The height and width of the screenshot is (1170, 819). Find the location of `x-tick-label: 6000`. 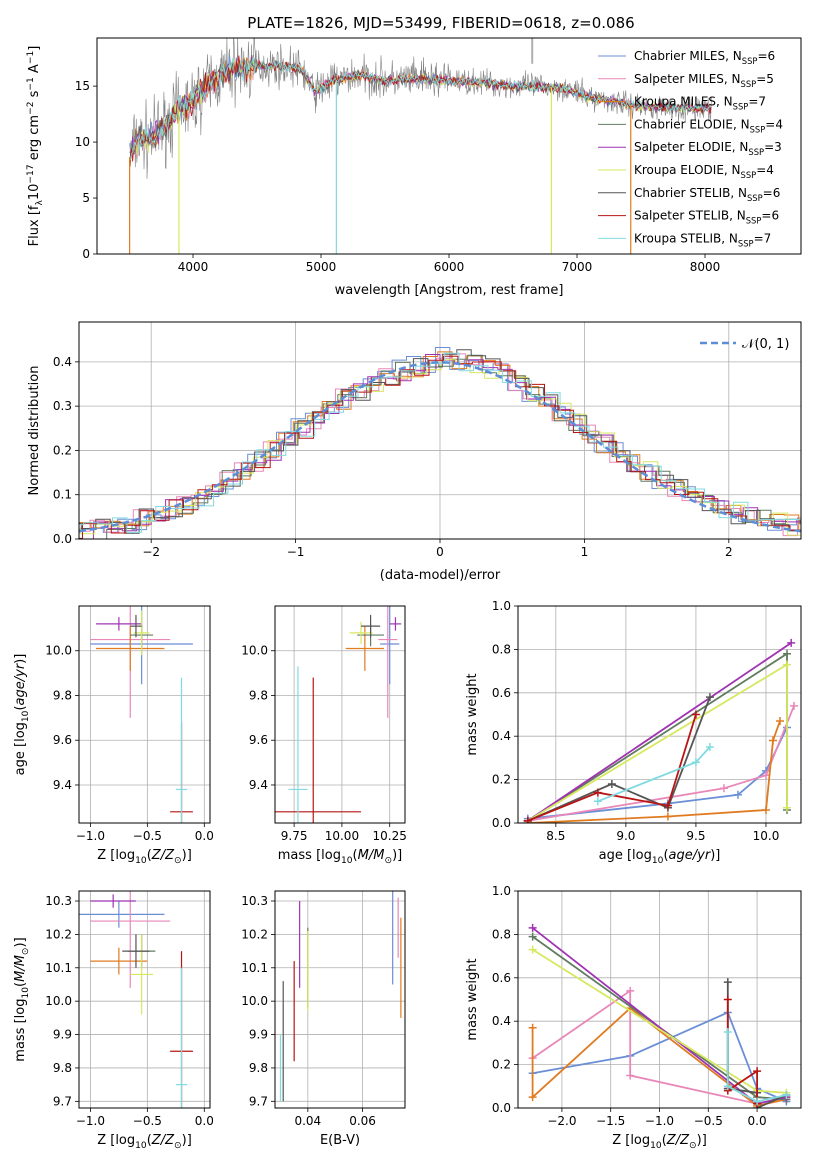

x-tick-label: 6000 is located at coordinates (449, 267).